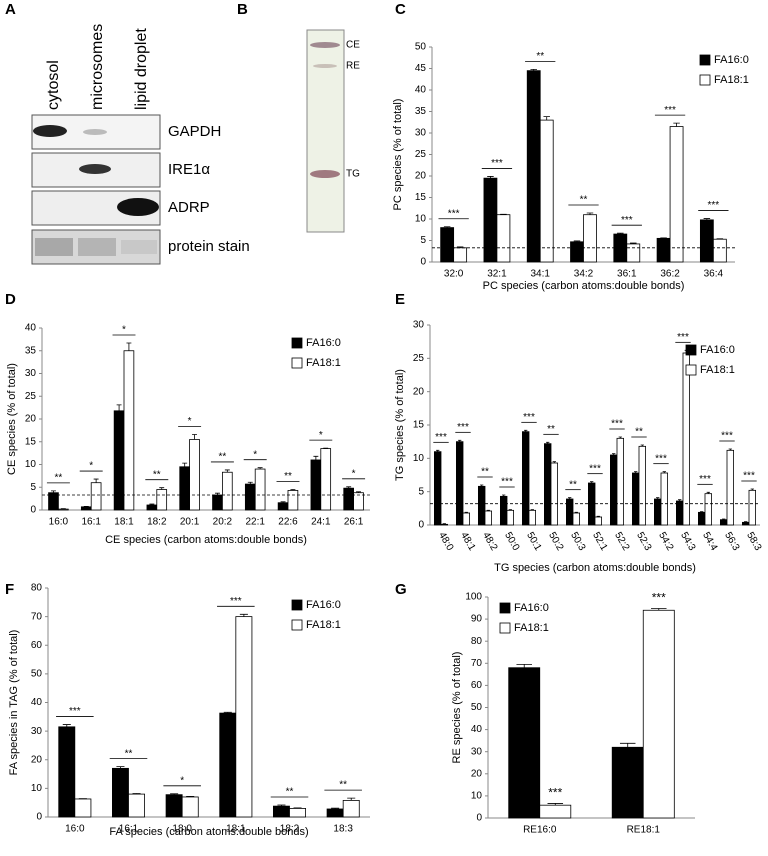  I want to click on panel-label: G, so click(401, 589).